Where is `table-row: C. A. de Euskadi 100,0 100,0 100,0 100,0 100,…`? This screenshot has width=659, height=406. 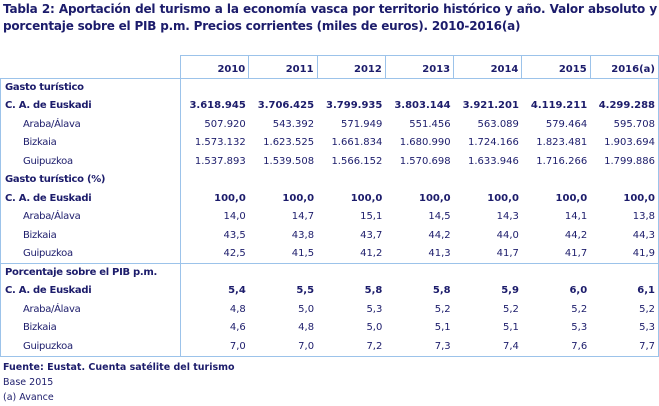 table-row: C. A. de Euskadi 100,0 100,0 100,0 100,0 100,… is located at coordinates (329, 198).